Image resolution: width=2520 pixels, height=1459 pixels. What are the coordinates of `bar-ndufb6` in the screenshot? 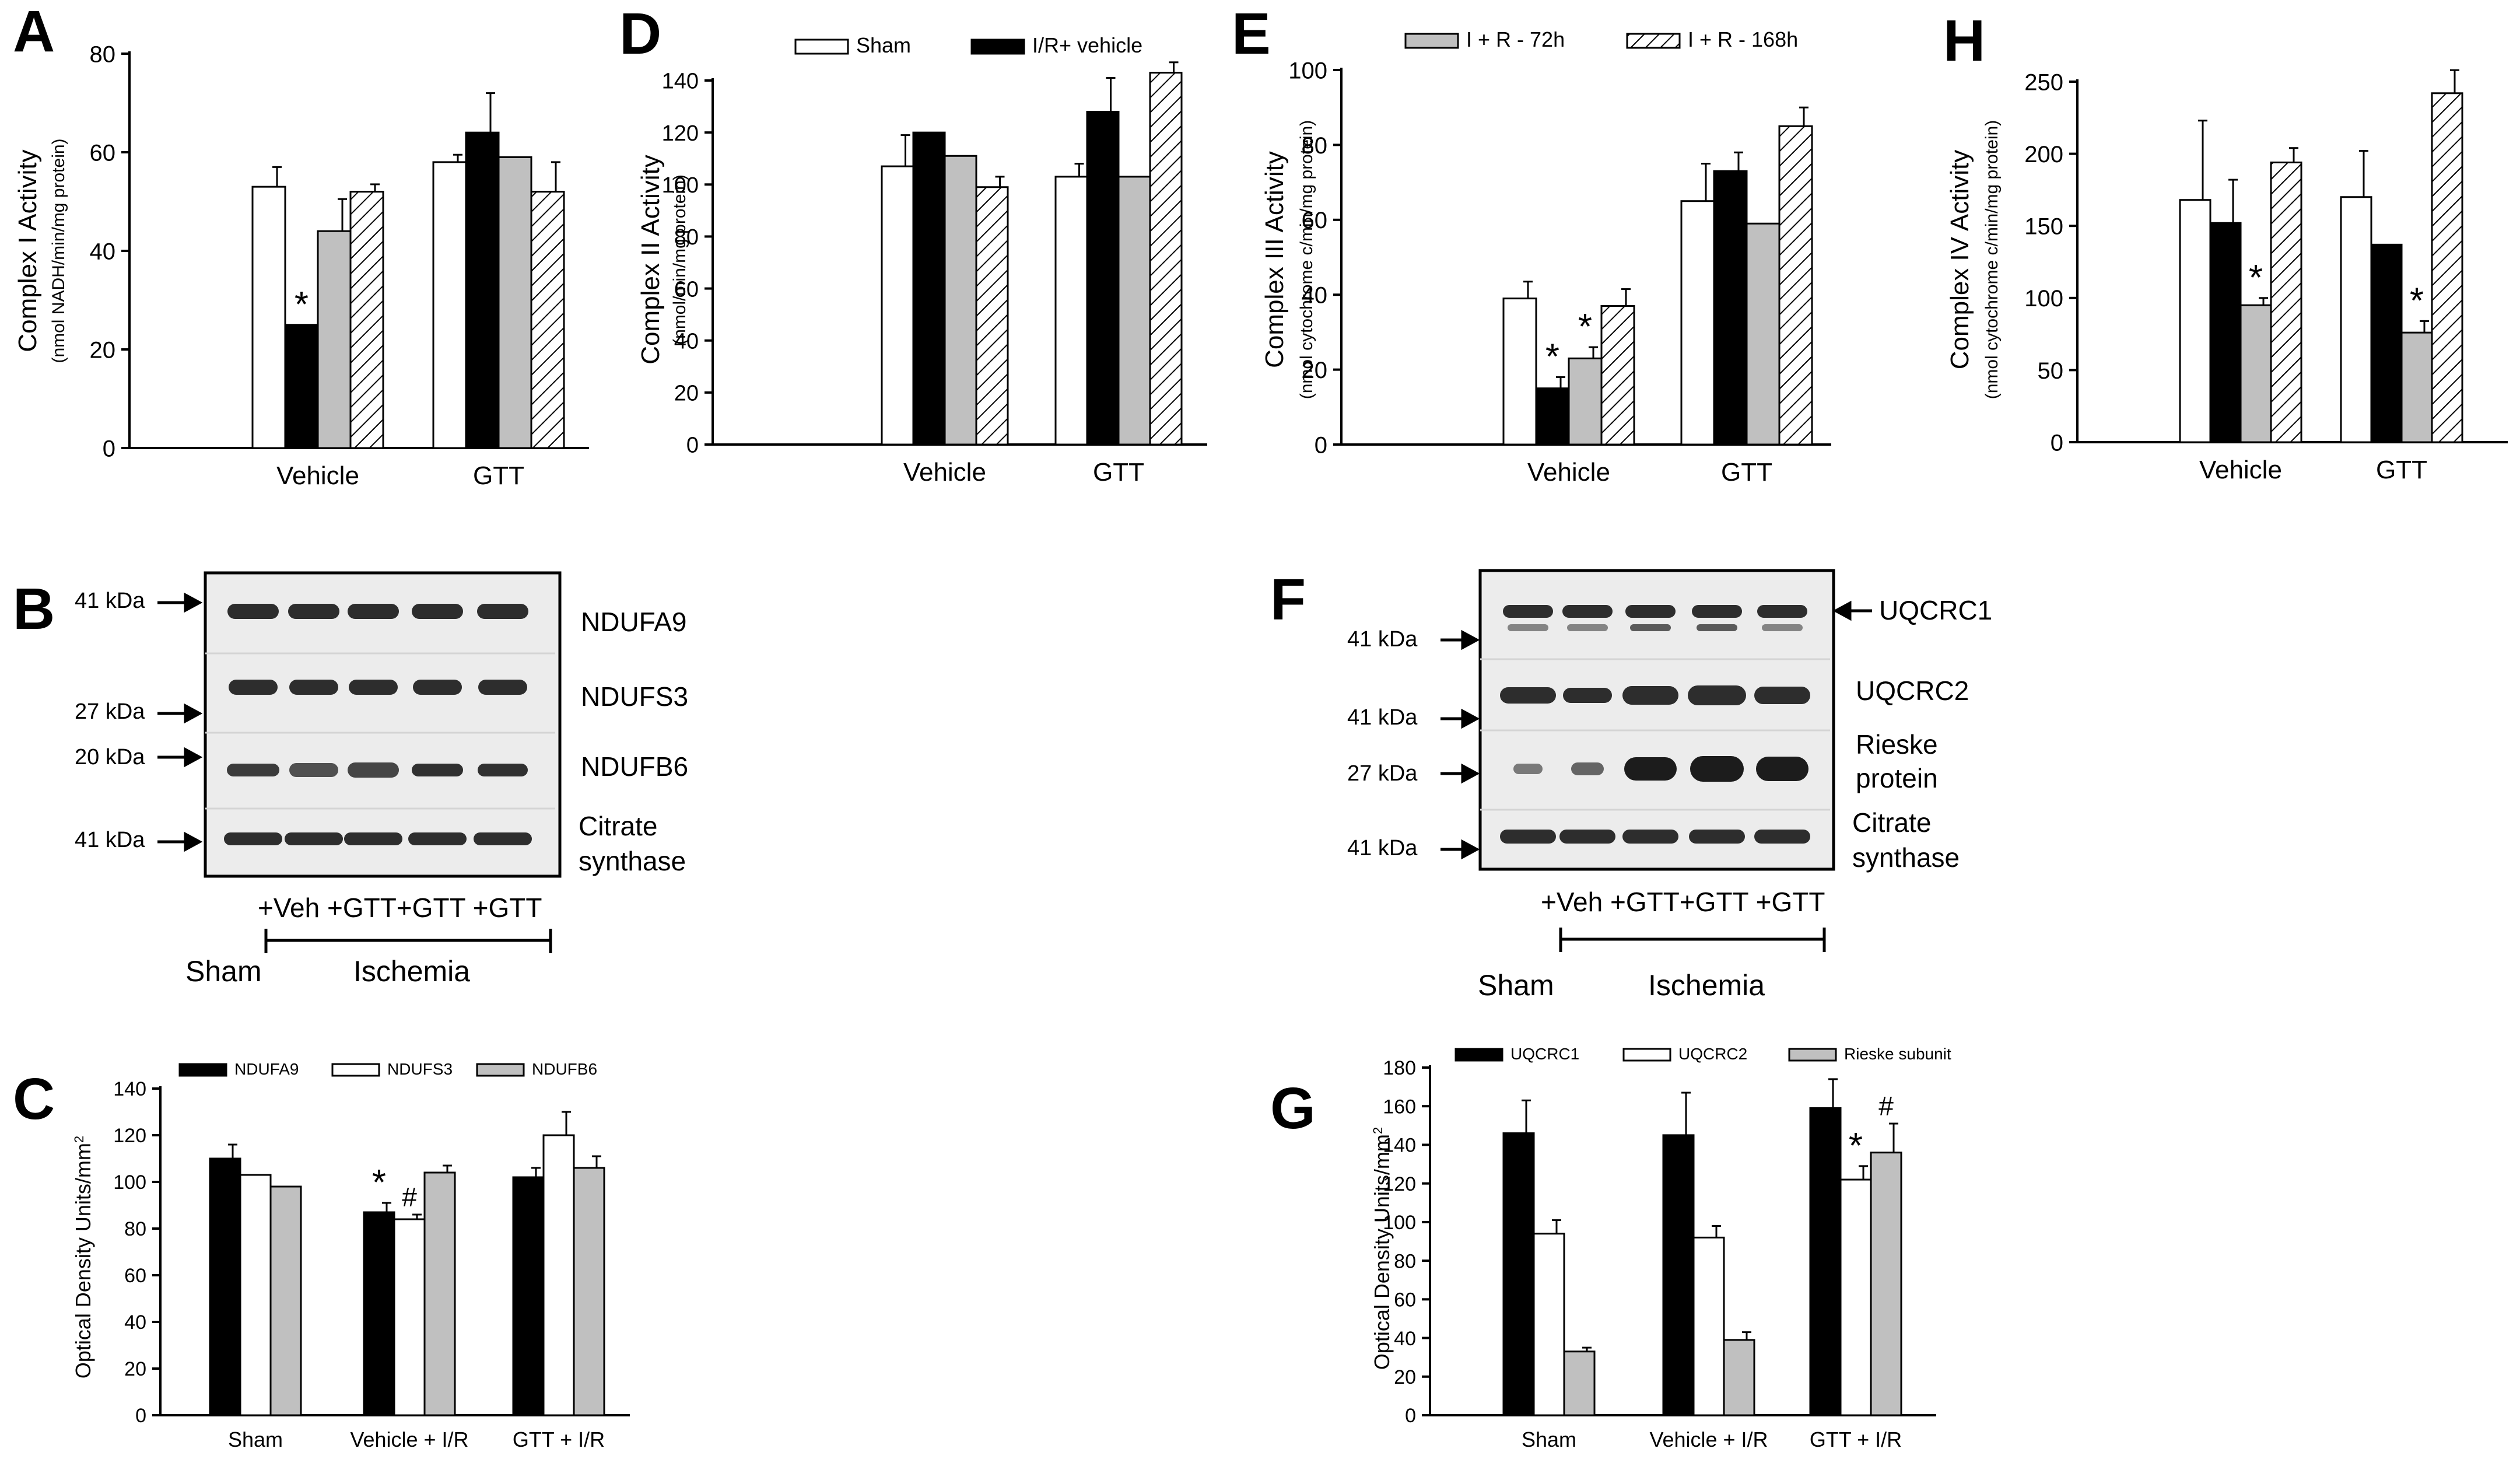 It's located at (589, 1291).